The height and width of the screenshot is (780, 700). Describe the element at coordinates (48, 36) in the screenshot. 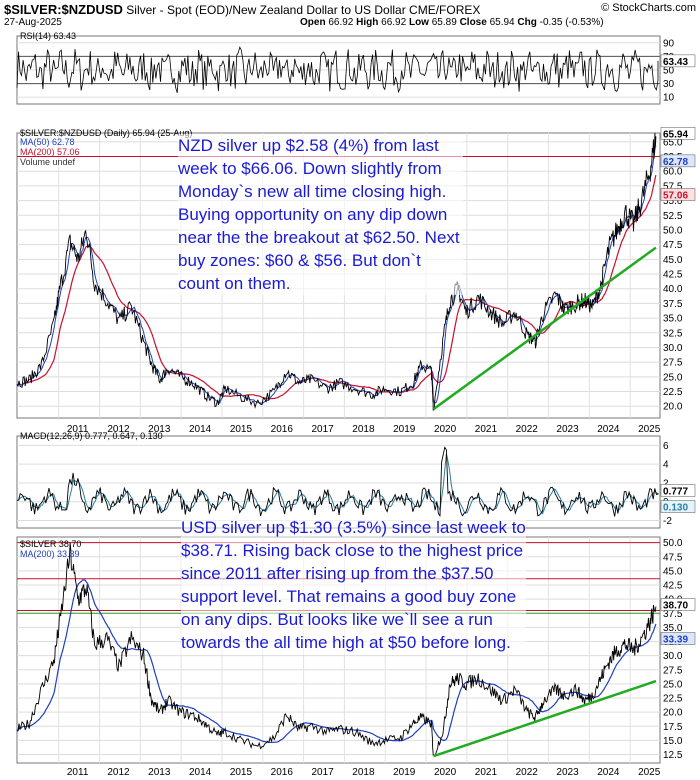

I see `rsi-title: RSI(14) 63.43` at that location.